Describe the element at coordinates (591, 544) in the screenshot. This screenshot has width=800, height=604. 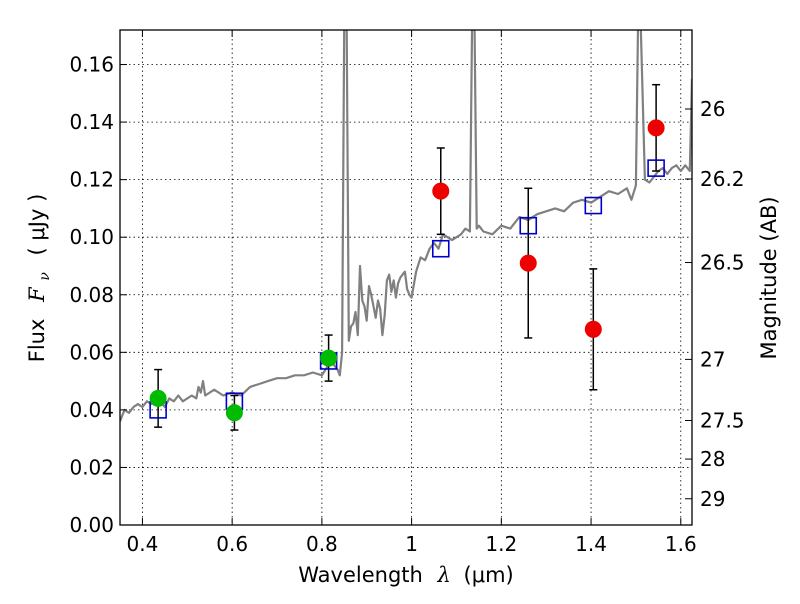
I see `x-tick-label: 1.4` at that location.